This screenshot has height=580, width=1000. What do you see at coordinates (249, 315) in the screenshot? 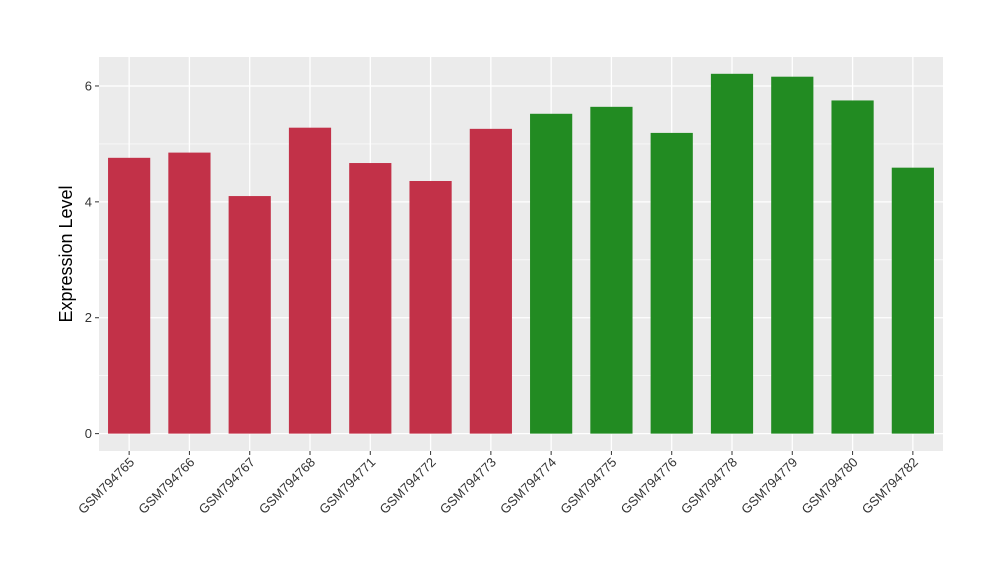
I see `bar-GSM794767` at bounding box center [249, 315].